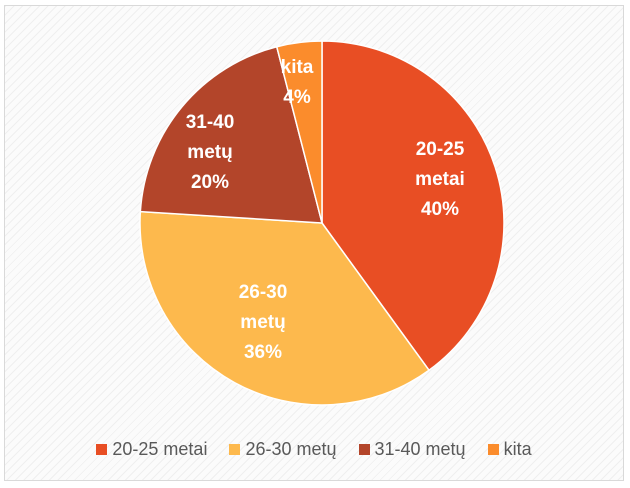 This screenshot has height=488, width=630. What do you see at coordinates (297, 82) in the screenshot?
I see `slice-label-3: kita 4%` at bounding box center [297, 82].